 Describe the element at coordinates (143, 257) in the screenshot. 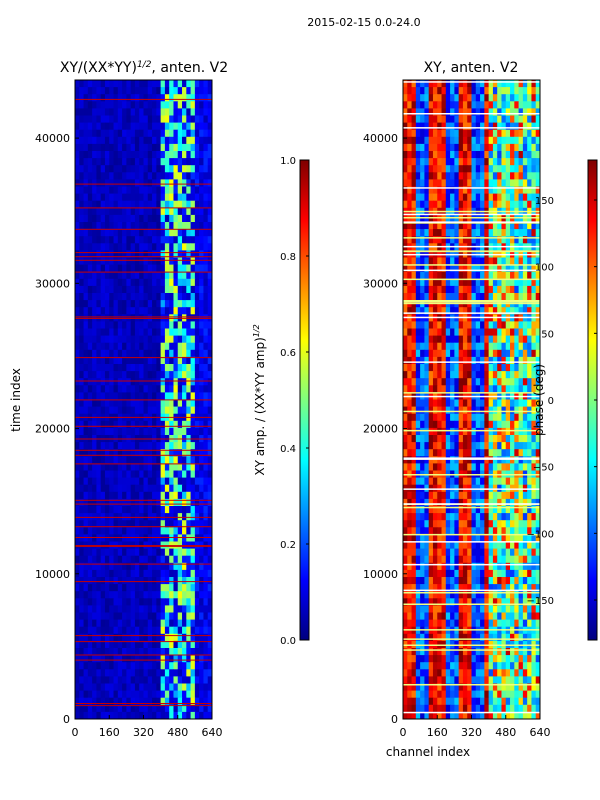

I see `flag-line` at that location.